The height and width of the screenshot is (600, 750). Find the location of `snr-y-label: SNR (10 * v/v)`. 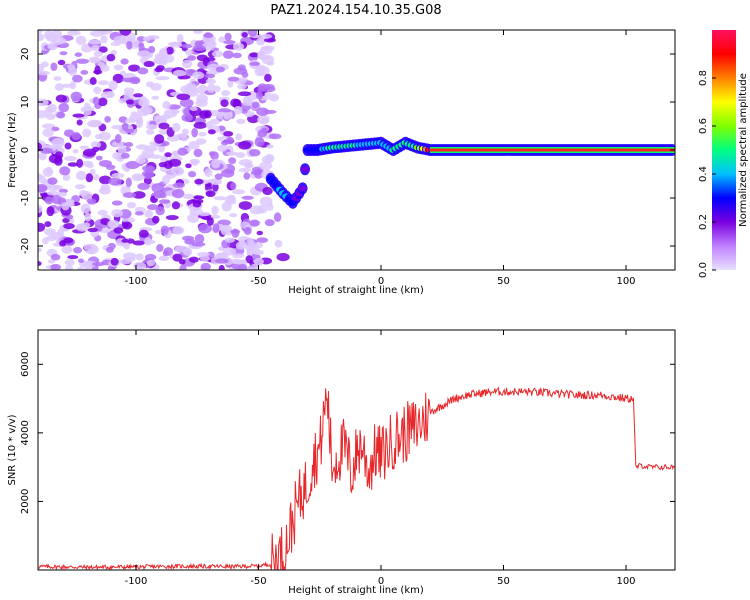

snr-y-label: SNR (10 * v/v) is located at coordinates (12, 449).